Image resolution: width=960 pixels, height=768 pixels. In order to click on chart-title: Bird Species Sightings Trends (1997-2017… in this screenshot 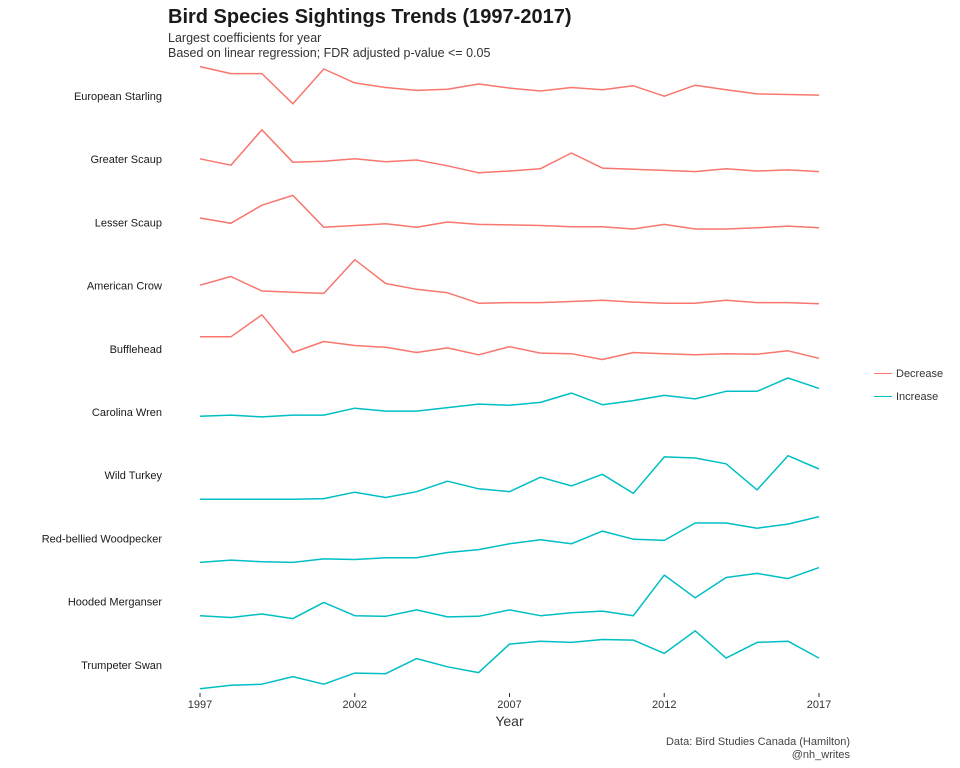, I will do `click(370, 17)`.